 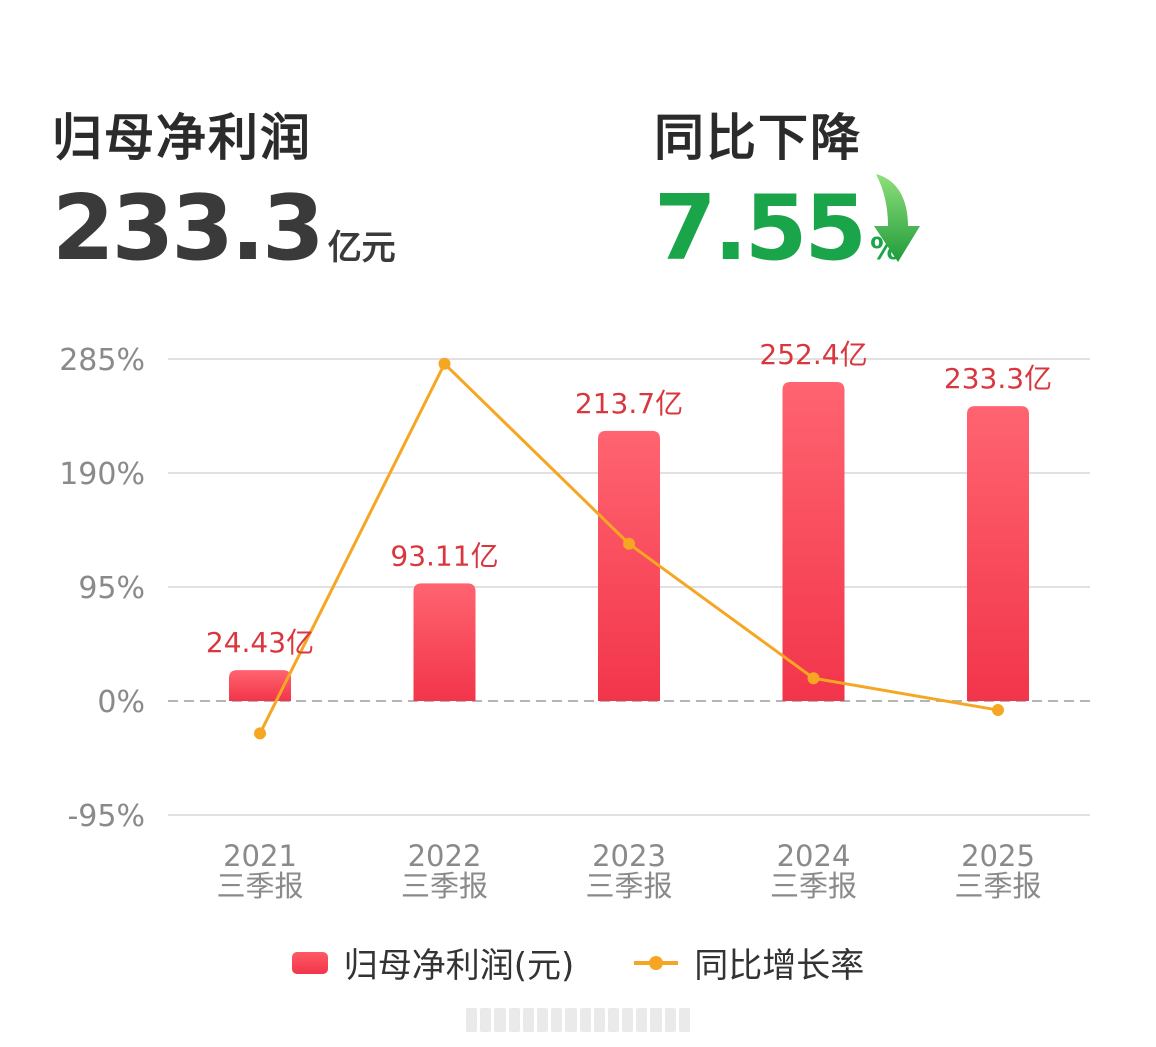 What do you see at coordinates (814, 856) in the screenshot?
I see `x-tick-label: 2024` at bounding box center [814, 856].